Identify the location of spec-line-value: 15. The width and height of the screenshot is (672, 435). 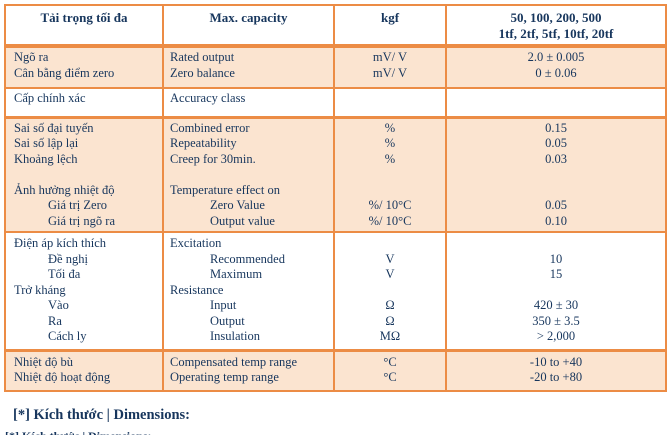
(556, 274).